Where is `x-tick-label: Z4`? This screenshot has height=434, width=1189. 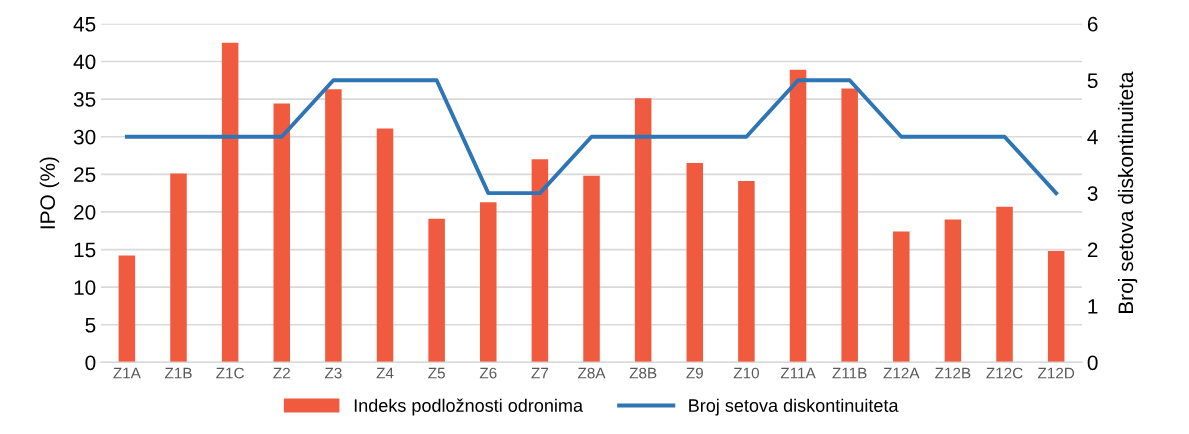
x-tick-label: Z4 is located at coordinates (385, 373).